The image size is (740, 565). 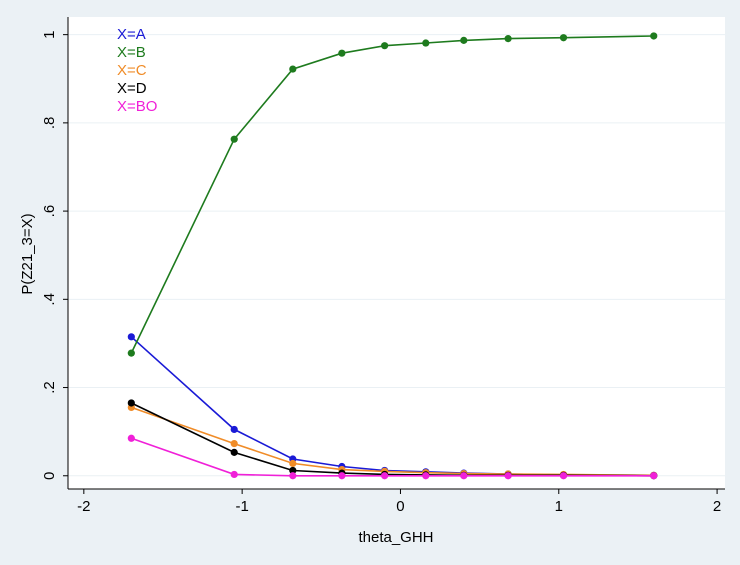 I want to click on y-tick-label: 0, so click(x=49, y=476).